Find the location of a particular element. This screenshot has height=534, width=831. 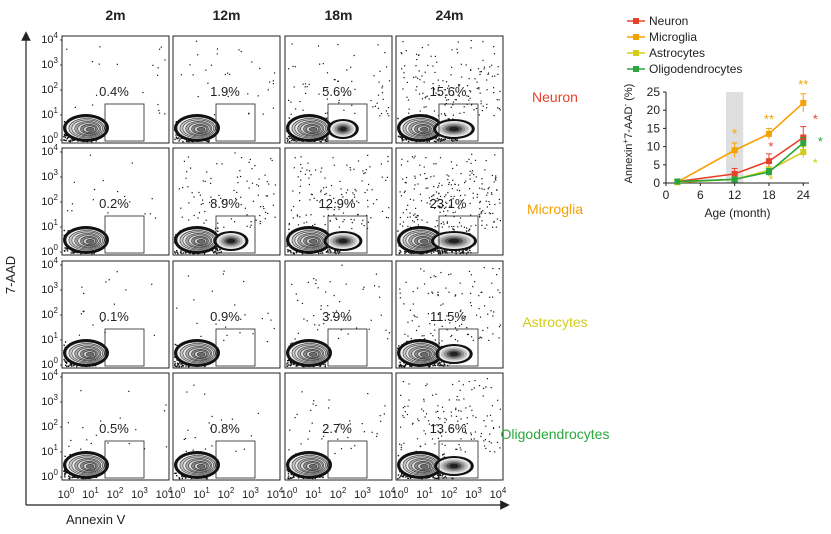

panel-events is located at coordinates (110, 204).